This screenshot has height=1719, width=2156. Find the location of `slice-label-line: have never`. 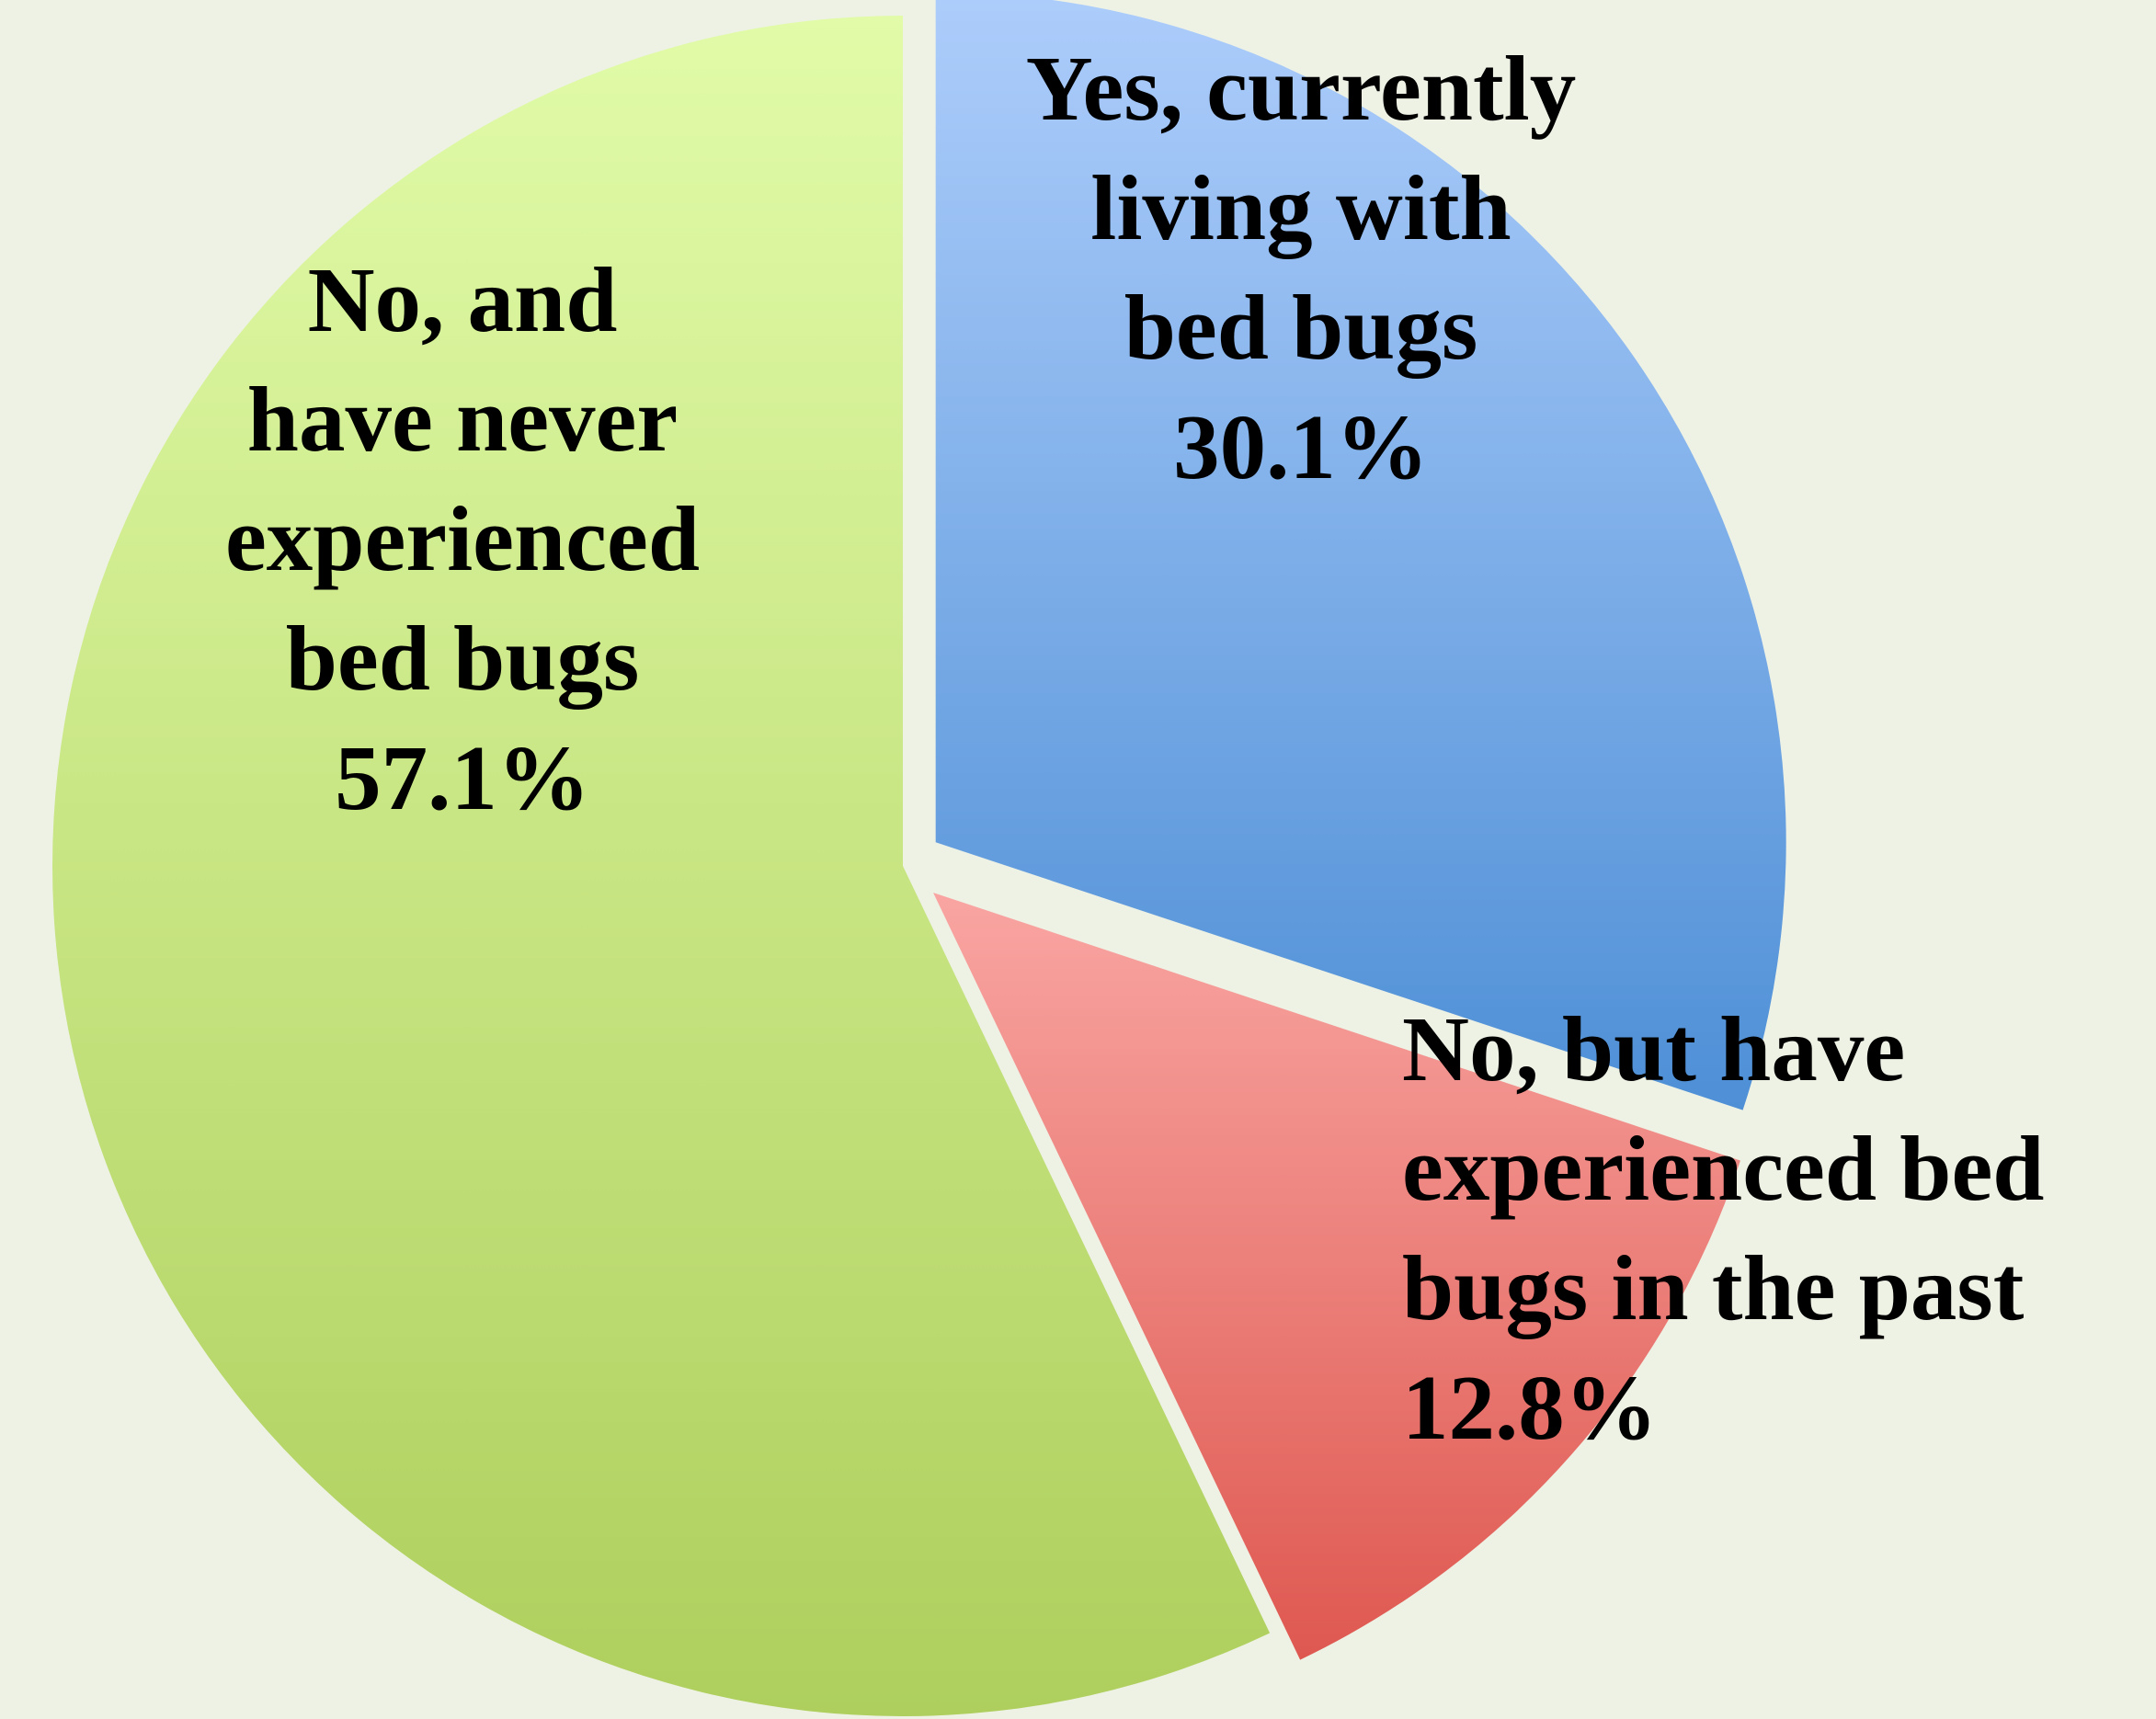

slice-label-line: have never is located at coordinates (462, 420).